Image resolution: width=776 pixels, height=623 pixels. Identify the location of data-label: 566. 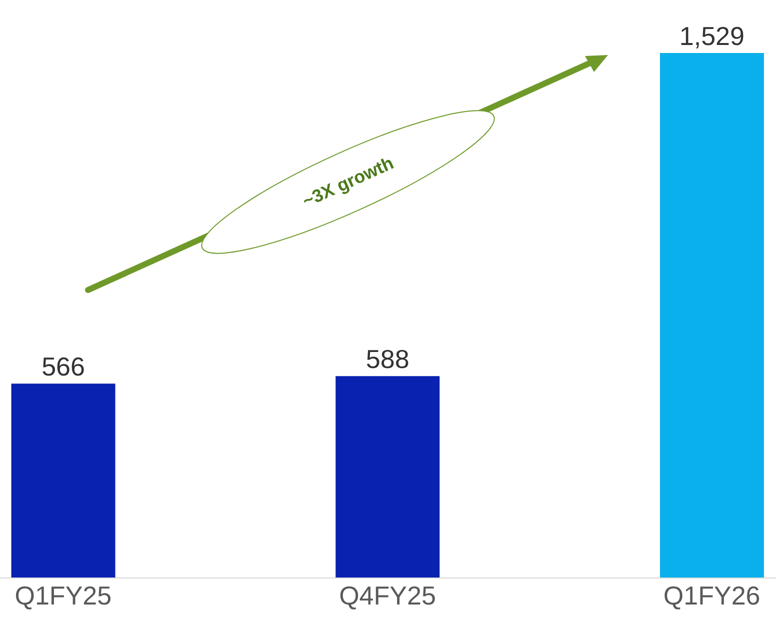
(63, 367).